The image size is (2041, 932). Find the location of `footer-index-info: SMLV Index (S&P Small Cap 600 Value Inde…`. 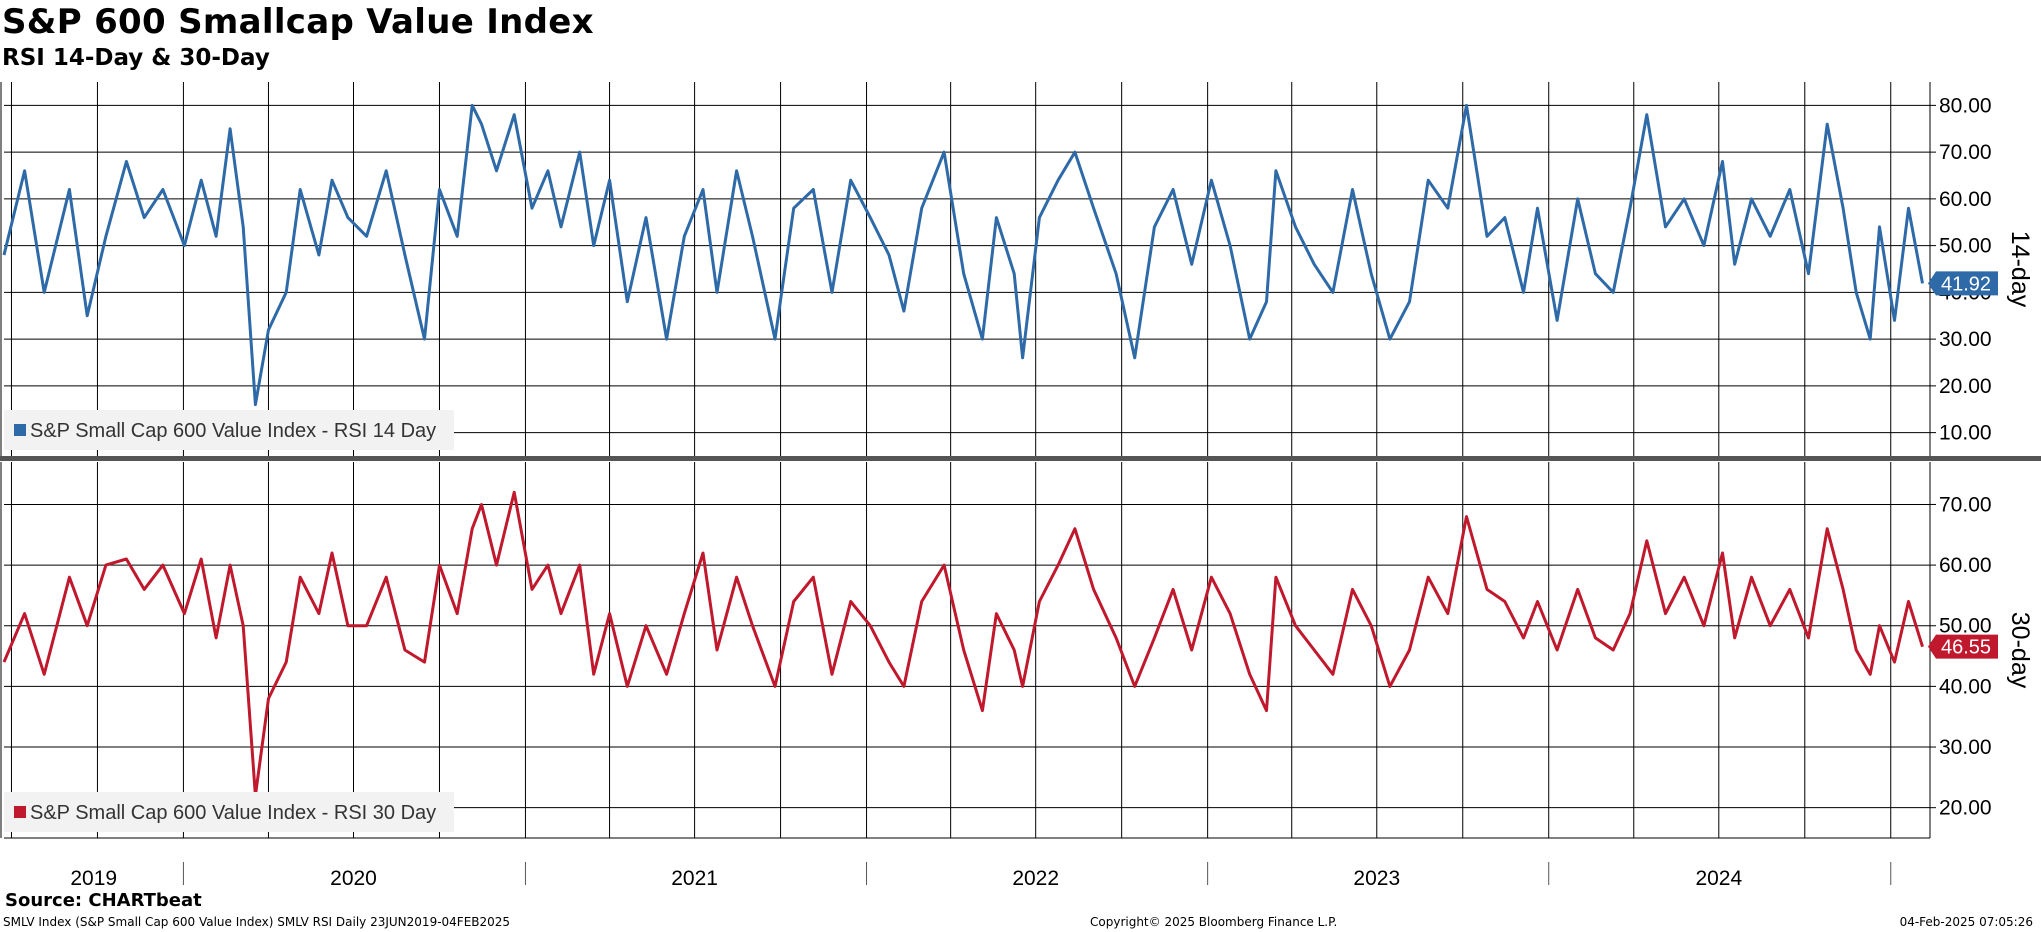

footer-index-info: SMLV Index (S&P Small Cap 600 Value Inde… is located at coordinates (257, 922).